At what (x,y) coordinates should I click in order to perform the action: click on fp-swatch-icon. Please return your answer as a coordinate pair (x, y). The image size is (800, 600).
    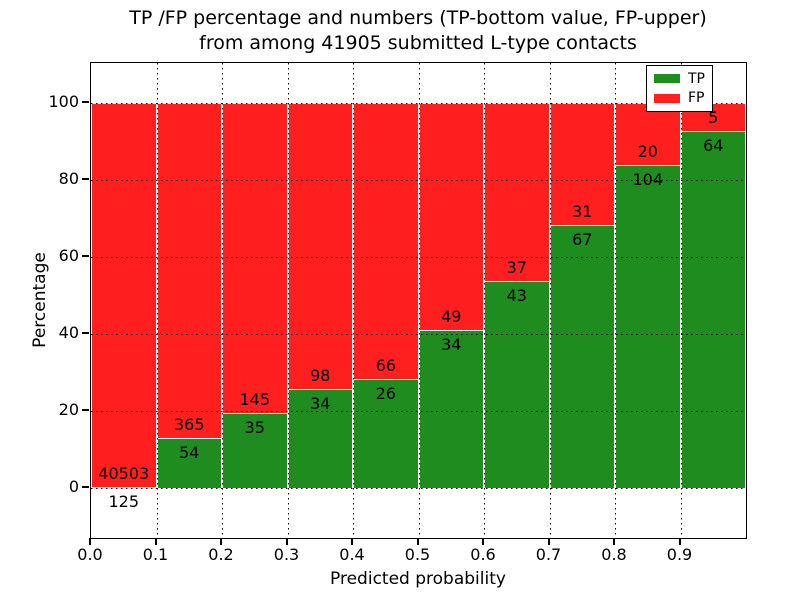
    Looking at the image, I should click on (667, 98).